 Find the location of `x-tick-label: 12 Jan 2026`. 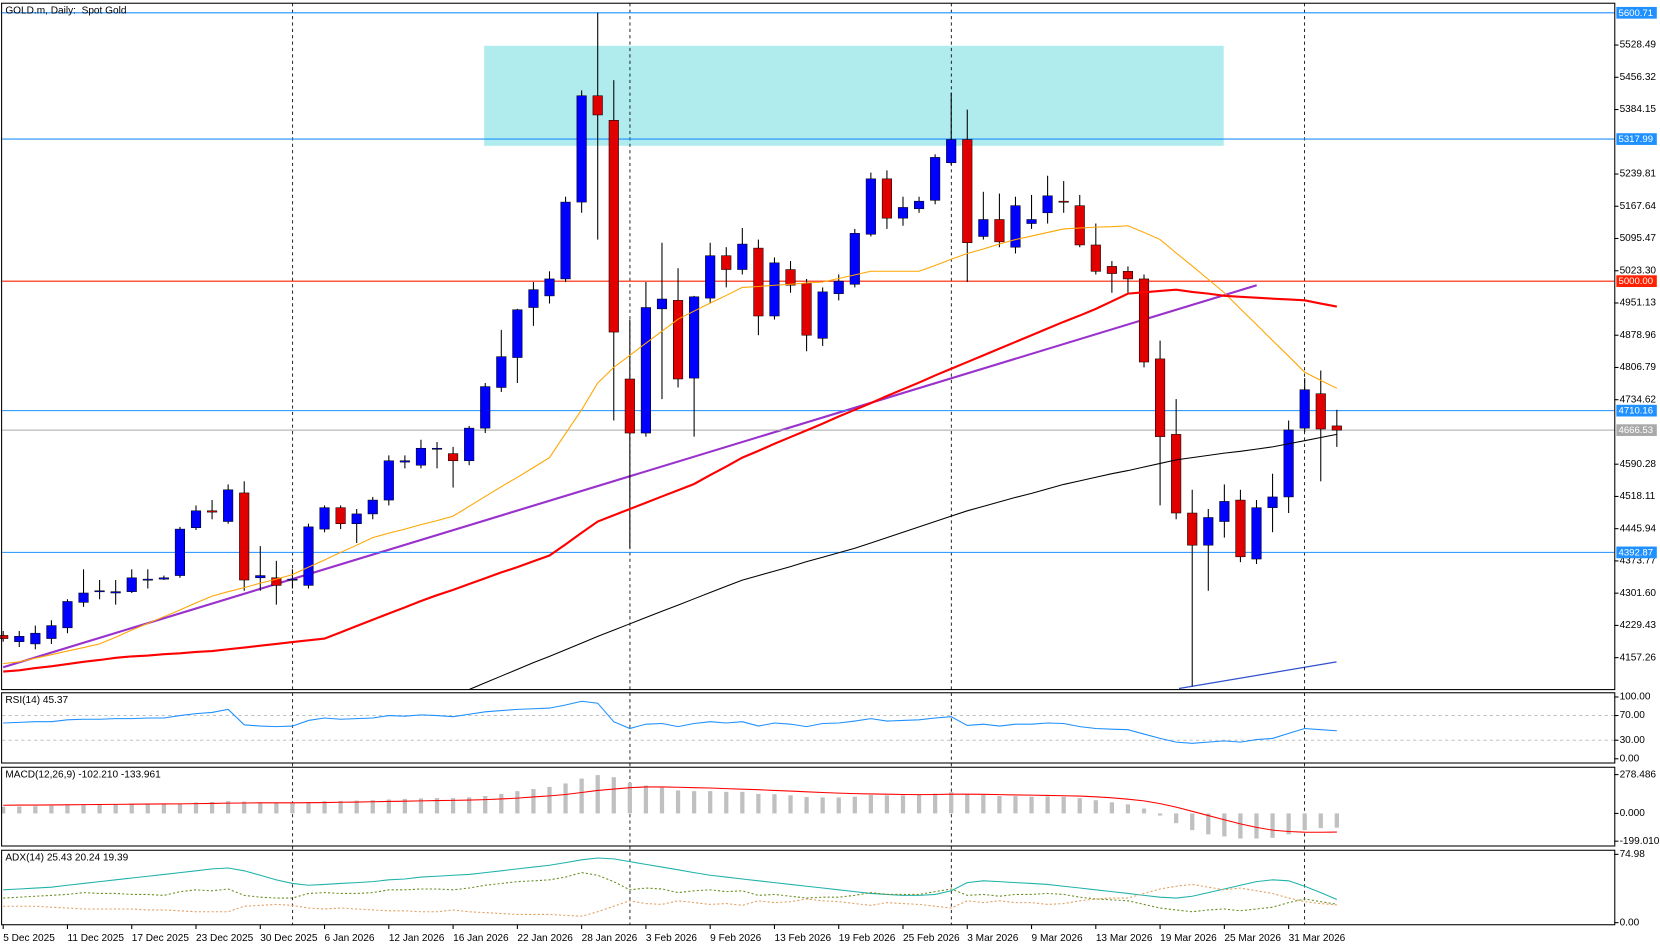

x-tick-label: 12 Jan 2026 is located at coordinates (417, 938).